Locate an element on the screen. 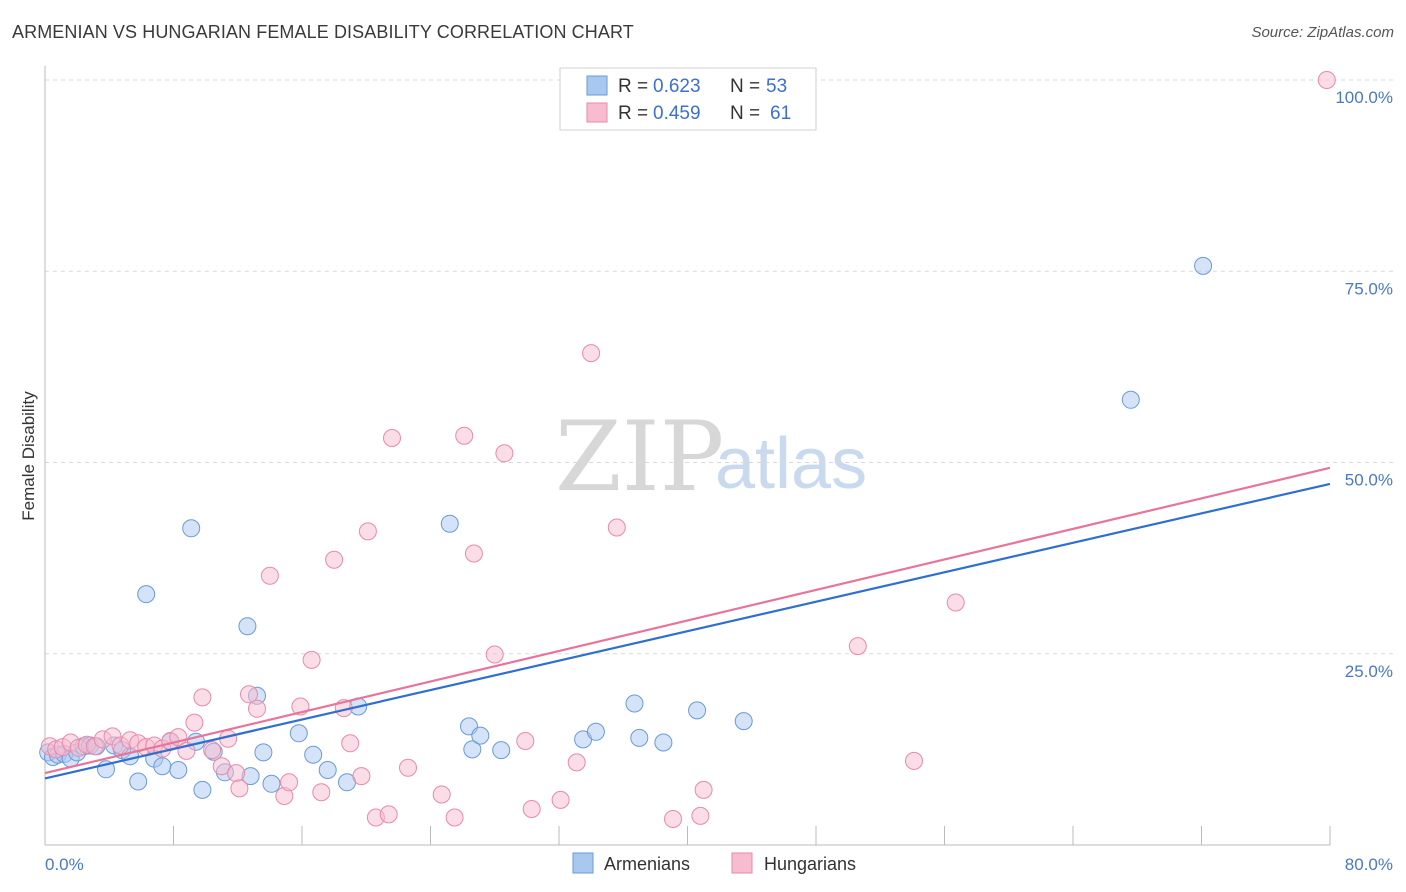  legend-n-label-hungarians: N = is located at coordinates (745, 113).